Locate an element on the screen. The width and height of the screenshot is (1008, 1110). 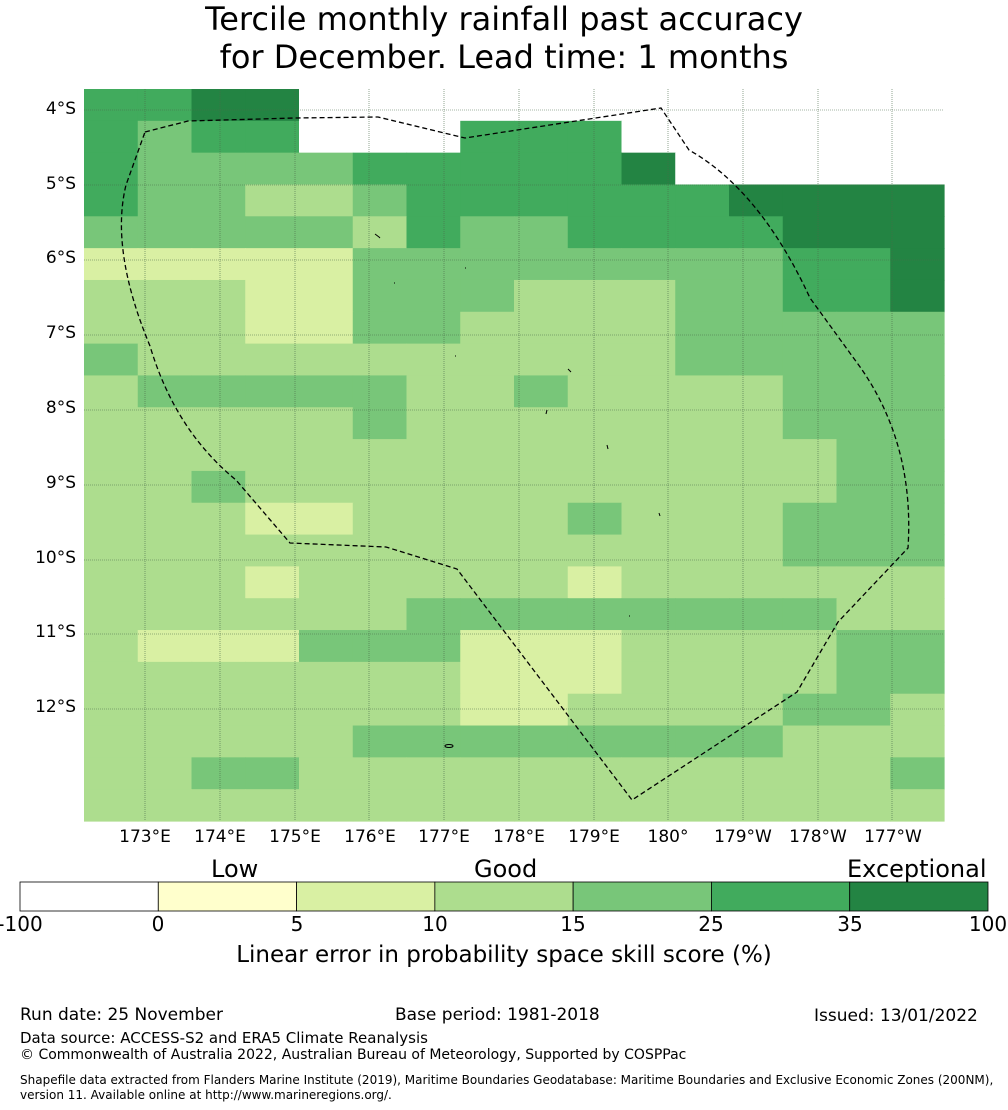
islands is located at coordinates (517, 490).